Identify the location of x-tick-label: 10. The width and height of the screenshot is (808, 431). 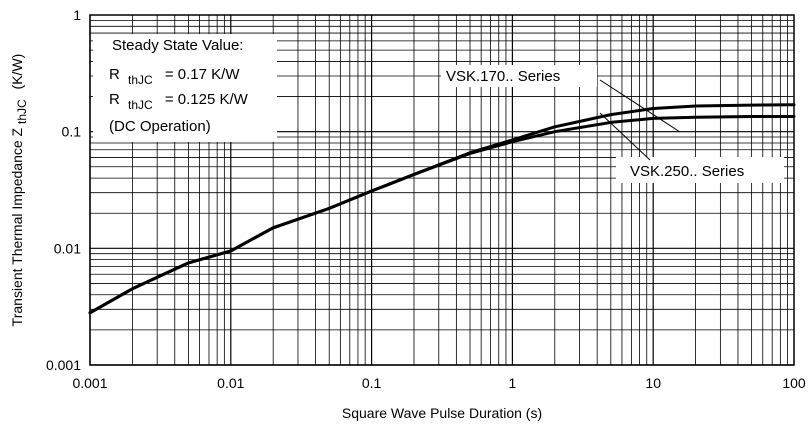
(653, 383).